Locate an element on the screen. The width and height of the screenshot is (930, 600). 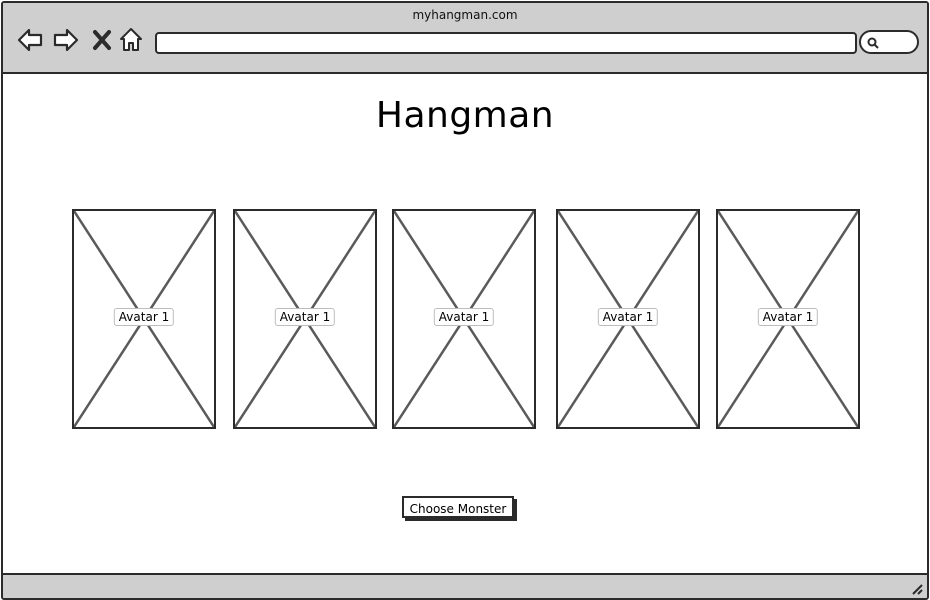
avatar-image-4: Avatar 1 is located at coordinates (628, 319).